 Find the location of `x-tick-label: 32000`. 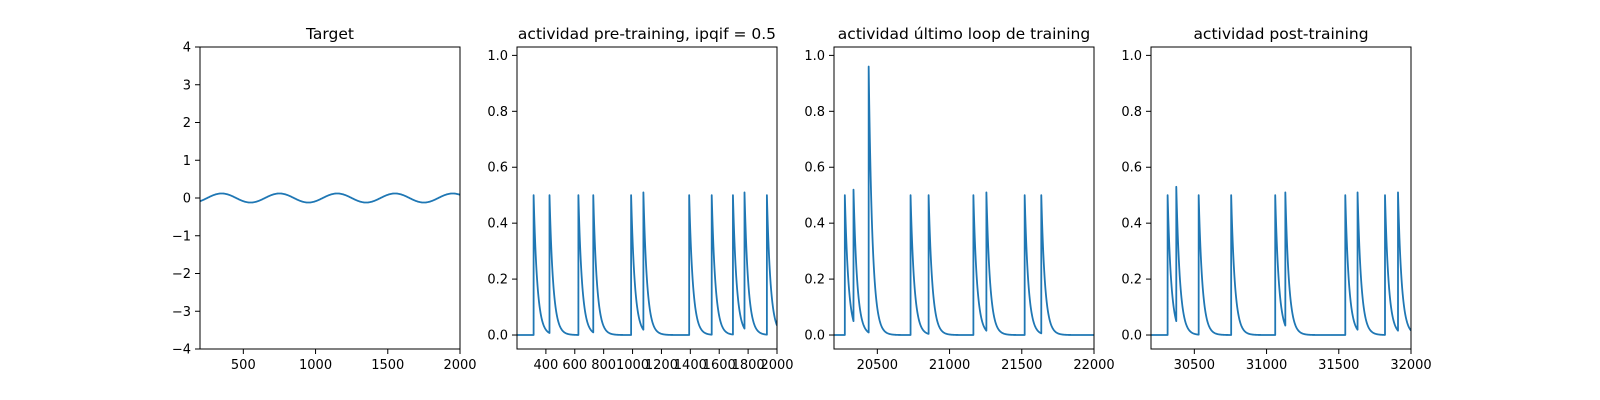

x-tick-label: 32000 is located at coordinates (1410, 365).